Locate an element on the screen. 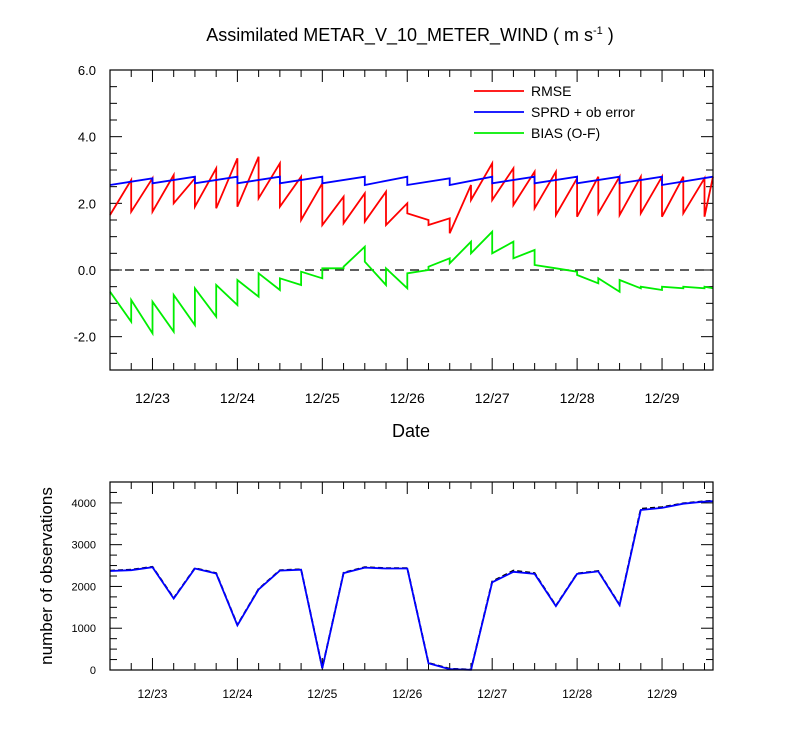 The width and height of the screenshot is (800, 750). series-line-rmse is located at coordinates (411, 195).